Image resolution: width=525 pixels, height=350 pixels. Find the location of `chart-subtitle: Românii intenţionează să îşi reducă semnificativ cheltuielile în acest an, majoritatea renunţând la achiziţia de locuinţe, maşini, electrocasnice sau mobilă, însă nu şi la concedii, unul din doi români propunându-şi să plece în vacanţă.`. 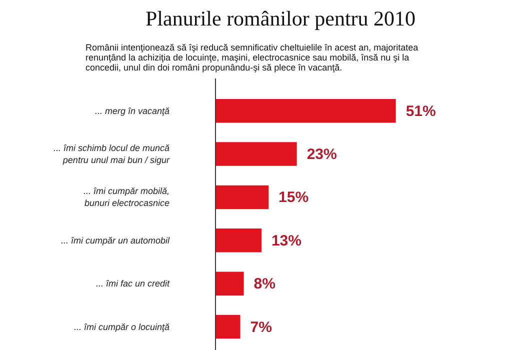

chart-subtitle: Românii intenţionează să îşi reducă semnificativ cheltuielile în acest an, majoritatea renunţând la achiziţia de locuinţe, maşini, electrocasnice sau mobilă, însă nu şi la concedii, unul din doi români propunându-şi să plece în vacanţă. is located at coordinates (252, 57).